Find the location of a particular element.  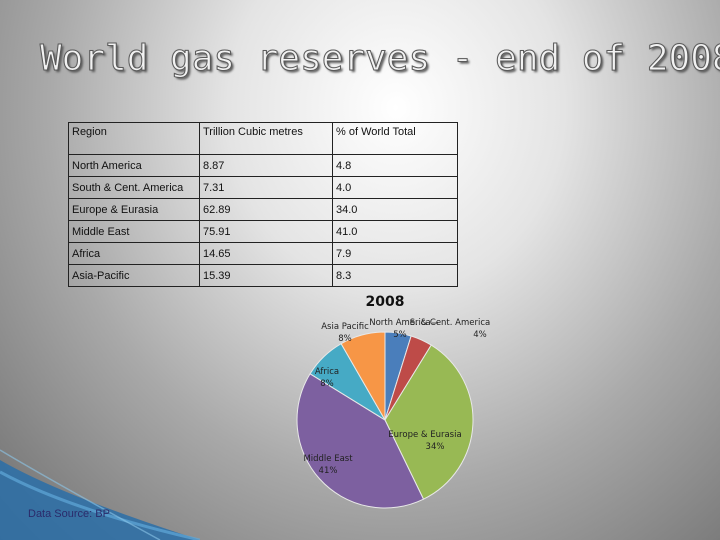

cell-volume: 62.89 is located at coordinates (266, 209).